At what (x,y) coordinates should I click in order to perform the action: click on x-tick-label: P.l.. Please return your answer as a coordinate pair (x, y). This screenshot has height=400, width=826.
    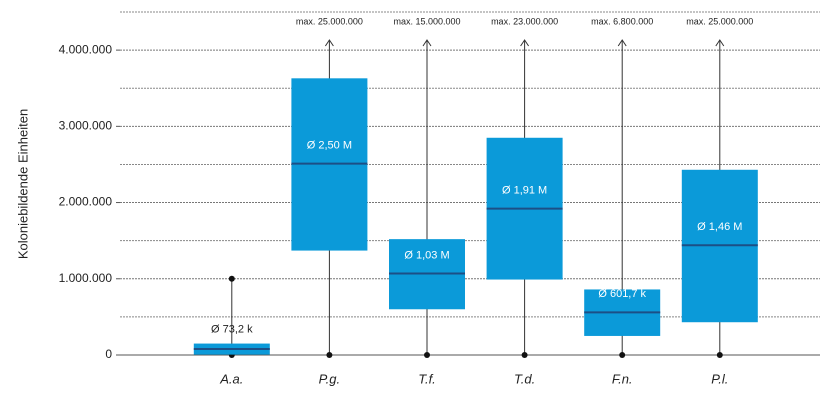
    Looking at the image, I should click on (719, 378).